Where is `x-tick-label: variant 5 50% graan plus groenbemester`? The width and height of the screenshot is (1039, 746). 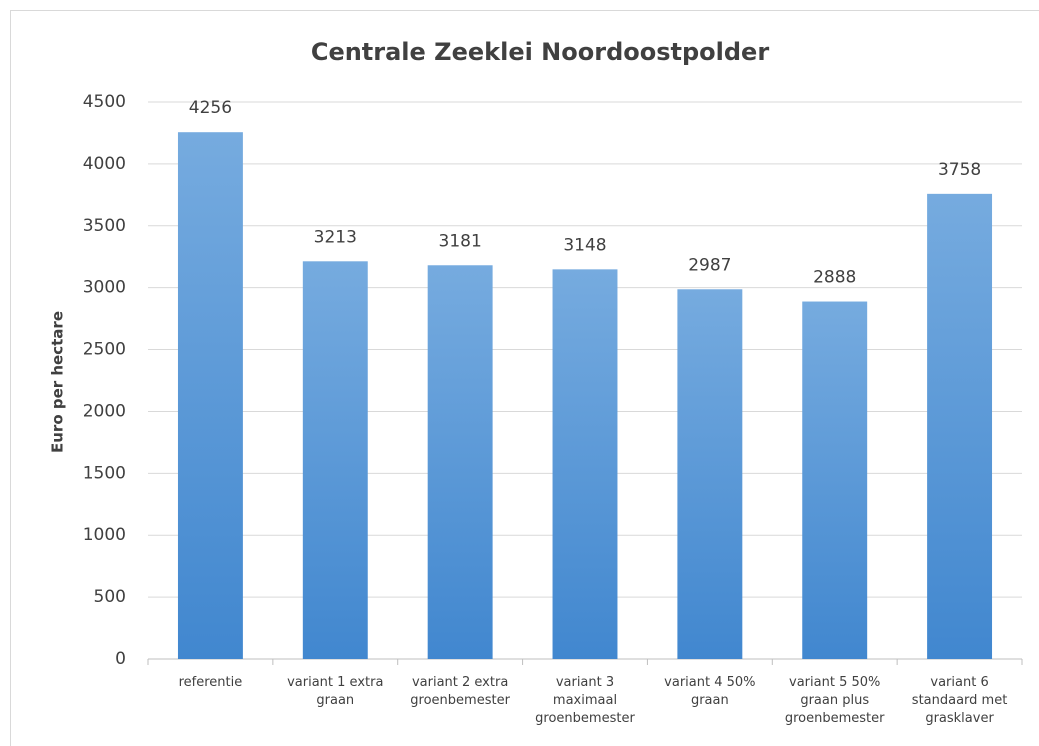 x-tick-label: variant 5 50% graan plus groenbemester is located at coordinates (834, 700).